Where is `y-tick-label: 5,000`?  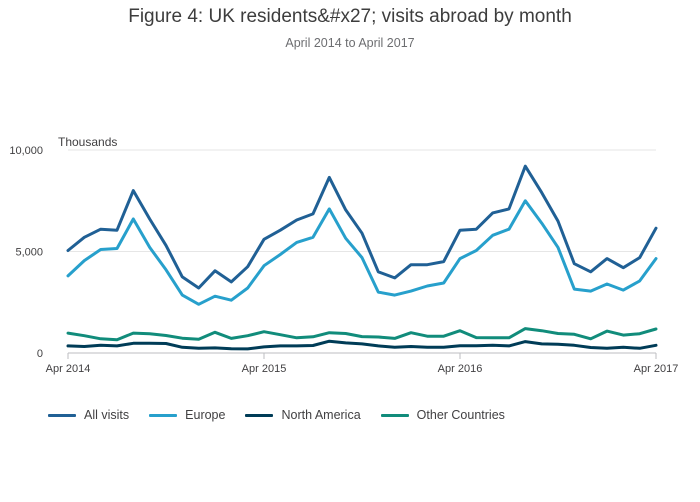 y-tick-label: 5,000 is located at coordinates (29, 253).